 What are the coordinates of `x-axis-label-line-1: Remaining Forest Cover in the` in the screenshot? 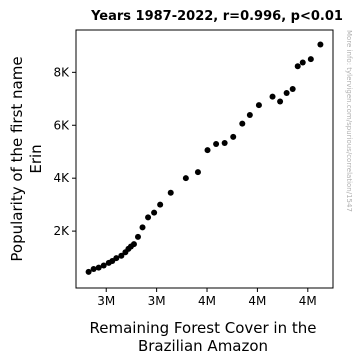 It's located at (203, 328).